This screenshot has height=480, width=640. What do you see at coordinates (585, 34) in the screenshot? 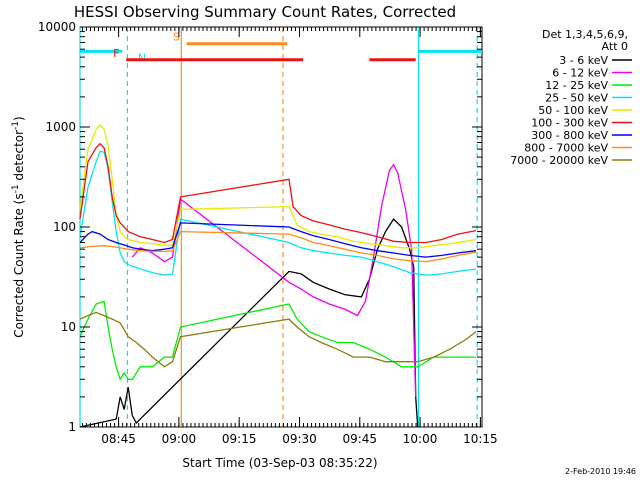
I see `legend-title-line-1: Det 1,3,4,5,6,9,` at bounding box center [585, 34].